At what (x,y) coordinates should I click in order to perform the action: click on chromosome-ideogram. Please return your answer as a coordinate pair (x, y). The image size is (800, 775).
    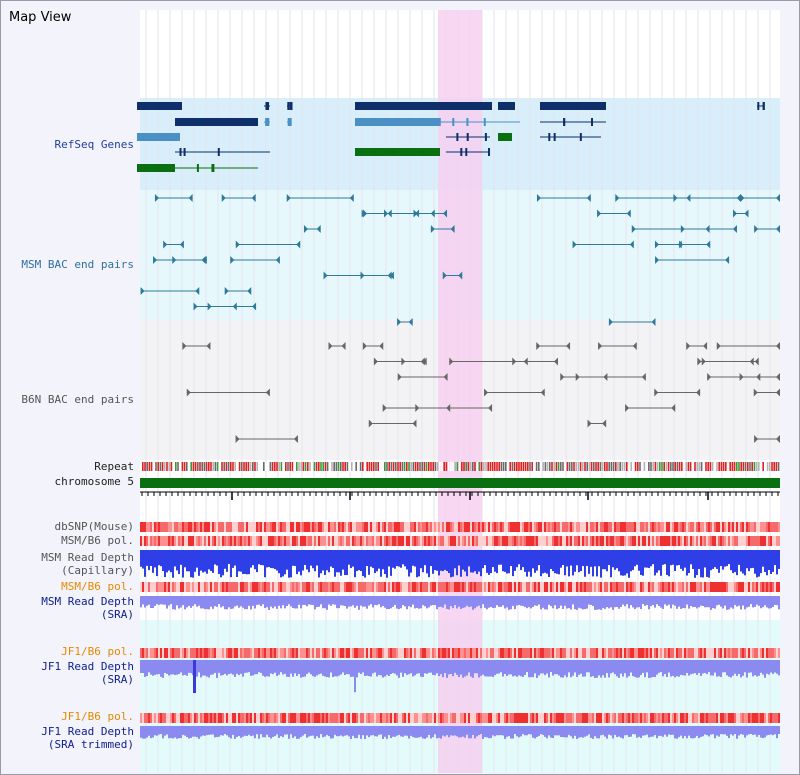
    Looking at the image, I should click on (607, 59).